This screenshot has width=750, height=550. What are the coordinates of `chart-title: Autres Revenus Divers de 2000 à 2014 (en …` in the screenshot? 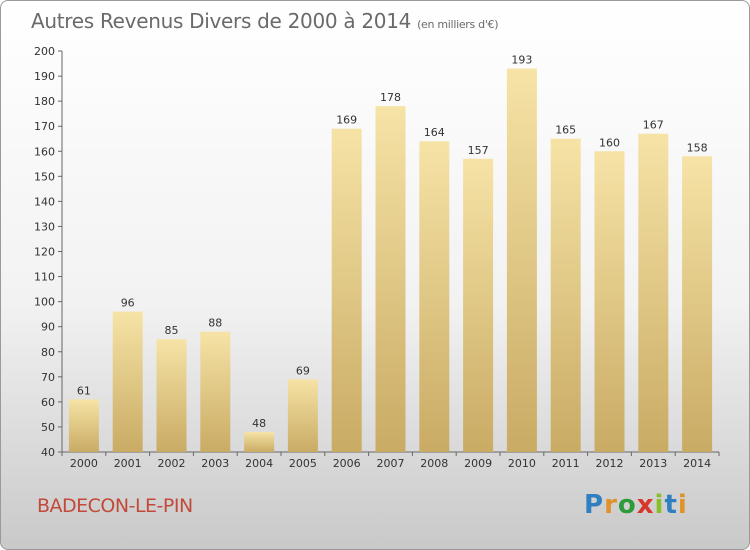 It's located at (265, 21).